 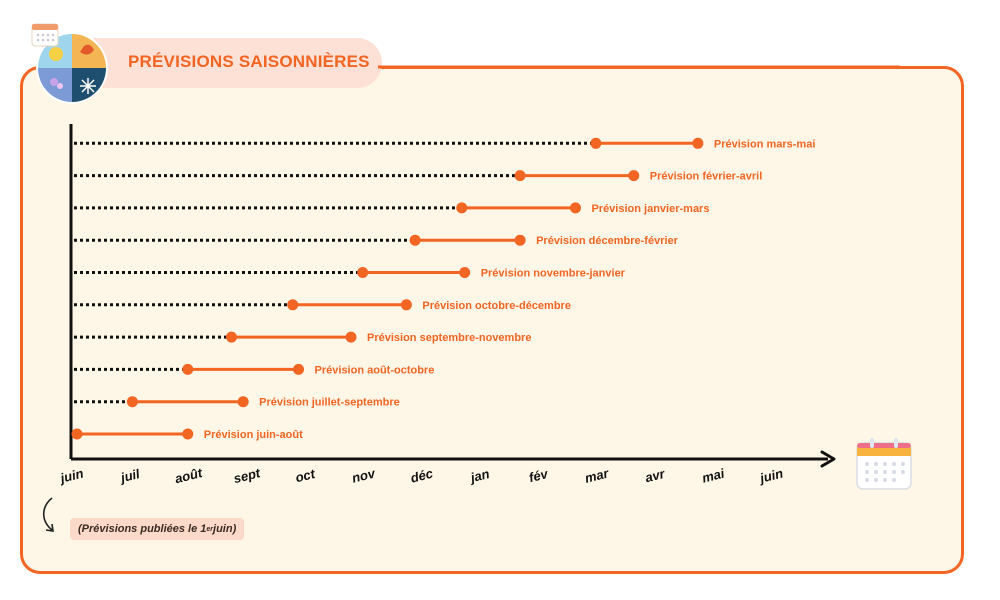 I want to click on publication-note: (Prévisions publiées le 1 er juin), so click(x=157, y=529).